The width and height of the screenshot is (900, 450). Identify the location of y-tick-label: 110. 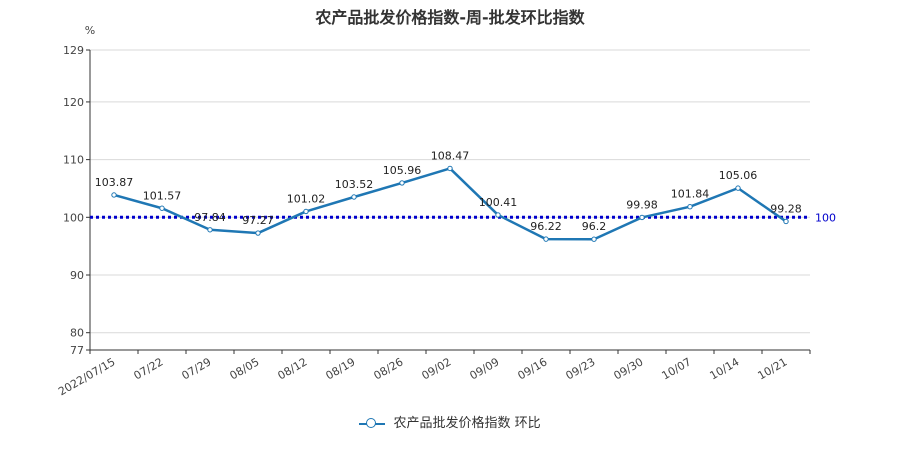
(73, 160).